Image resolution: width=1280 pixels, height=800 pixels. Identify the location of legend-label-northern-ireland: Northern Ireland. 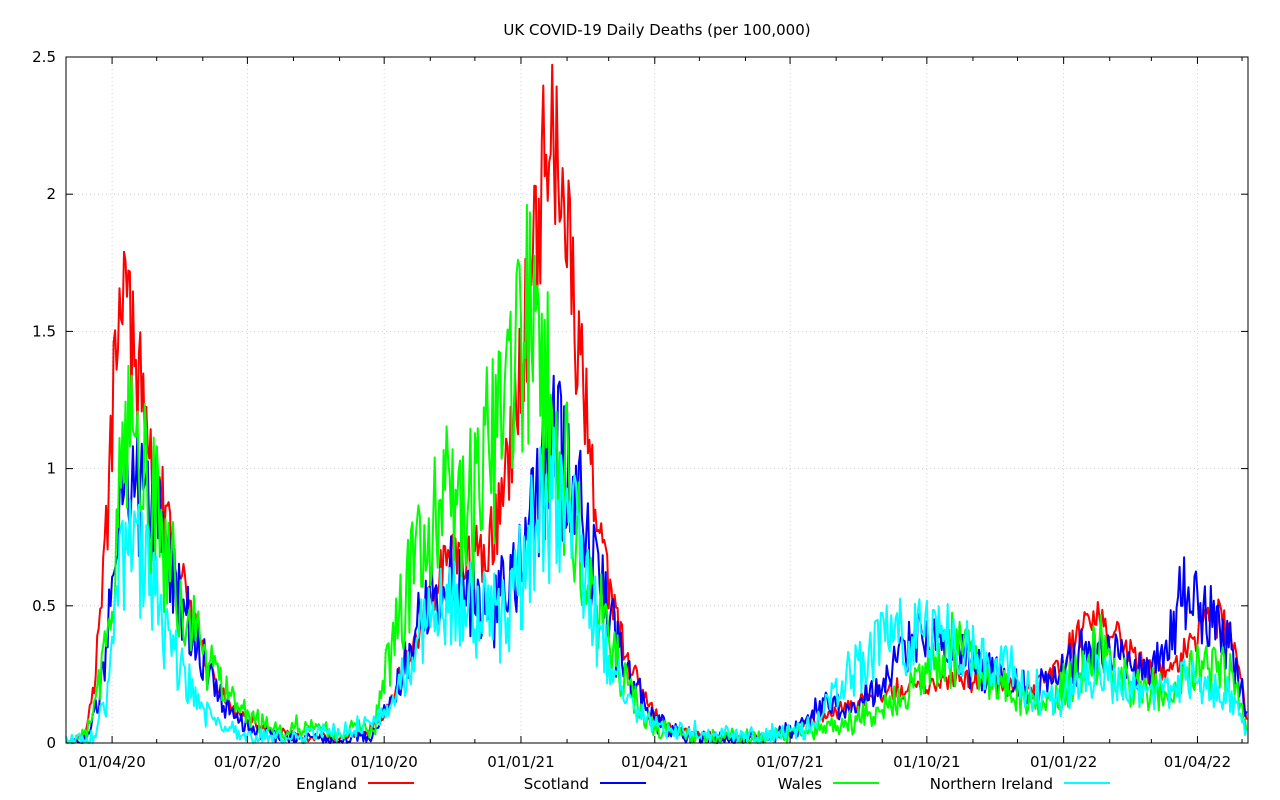
(991, 784).